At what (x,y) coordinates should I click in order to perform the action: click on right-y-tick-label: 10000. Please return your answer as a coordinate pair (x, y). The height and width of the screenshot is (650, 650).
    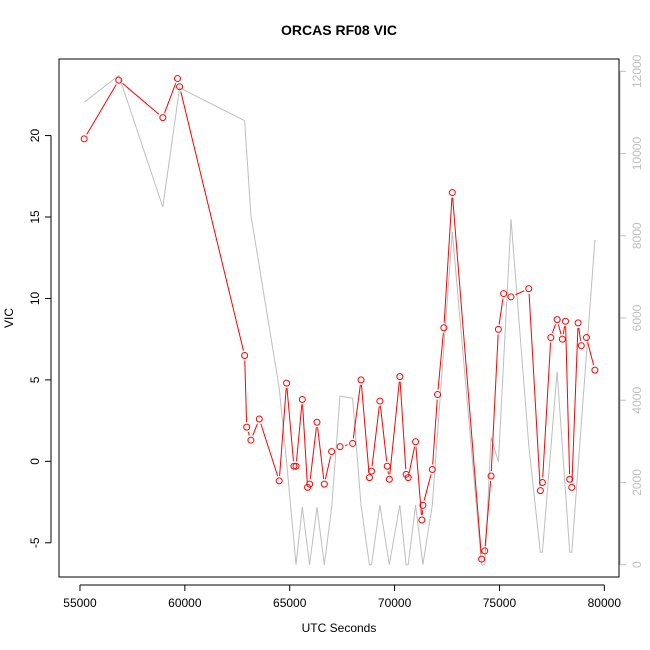
    Looking at the image, I should click on (637, 154).